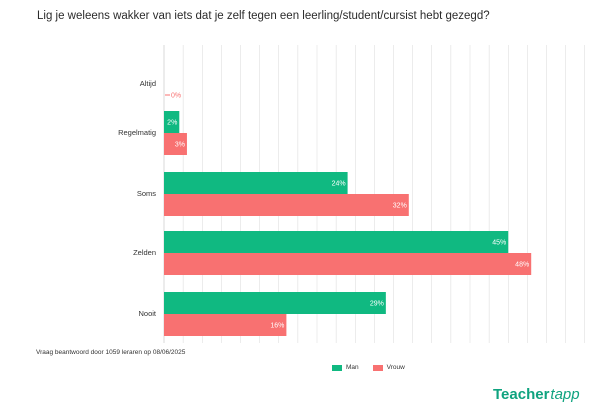  What do you see at coordinates (147, 313) in the screenshot?
I see `category-label: Nooit` at bounding box center [147, 313].